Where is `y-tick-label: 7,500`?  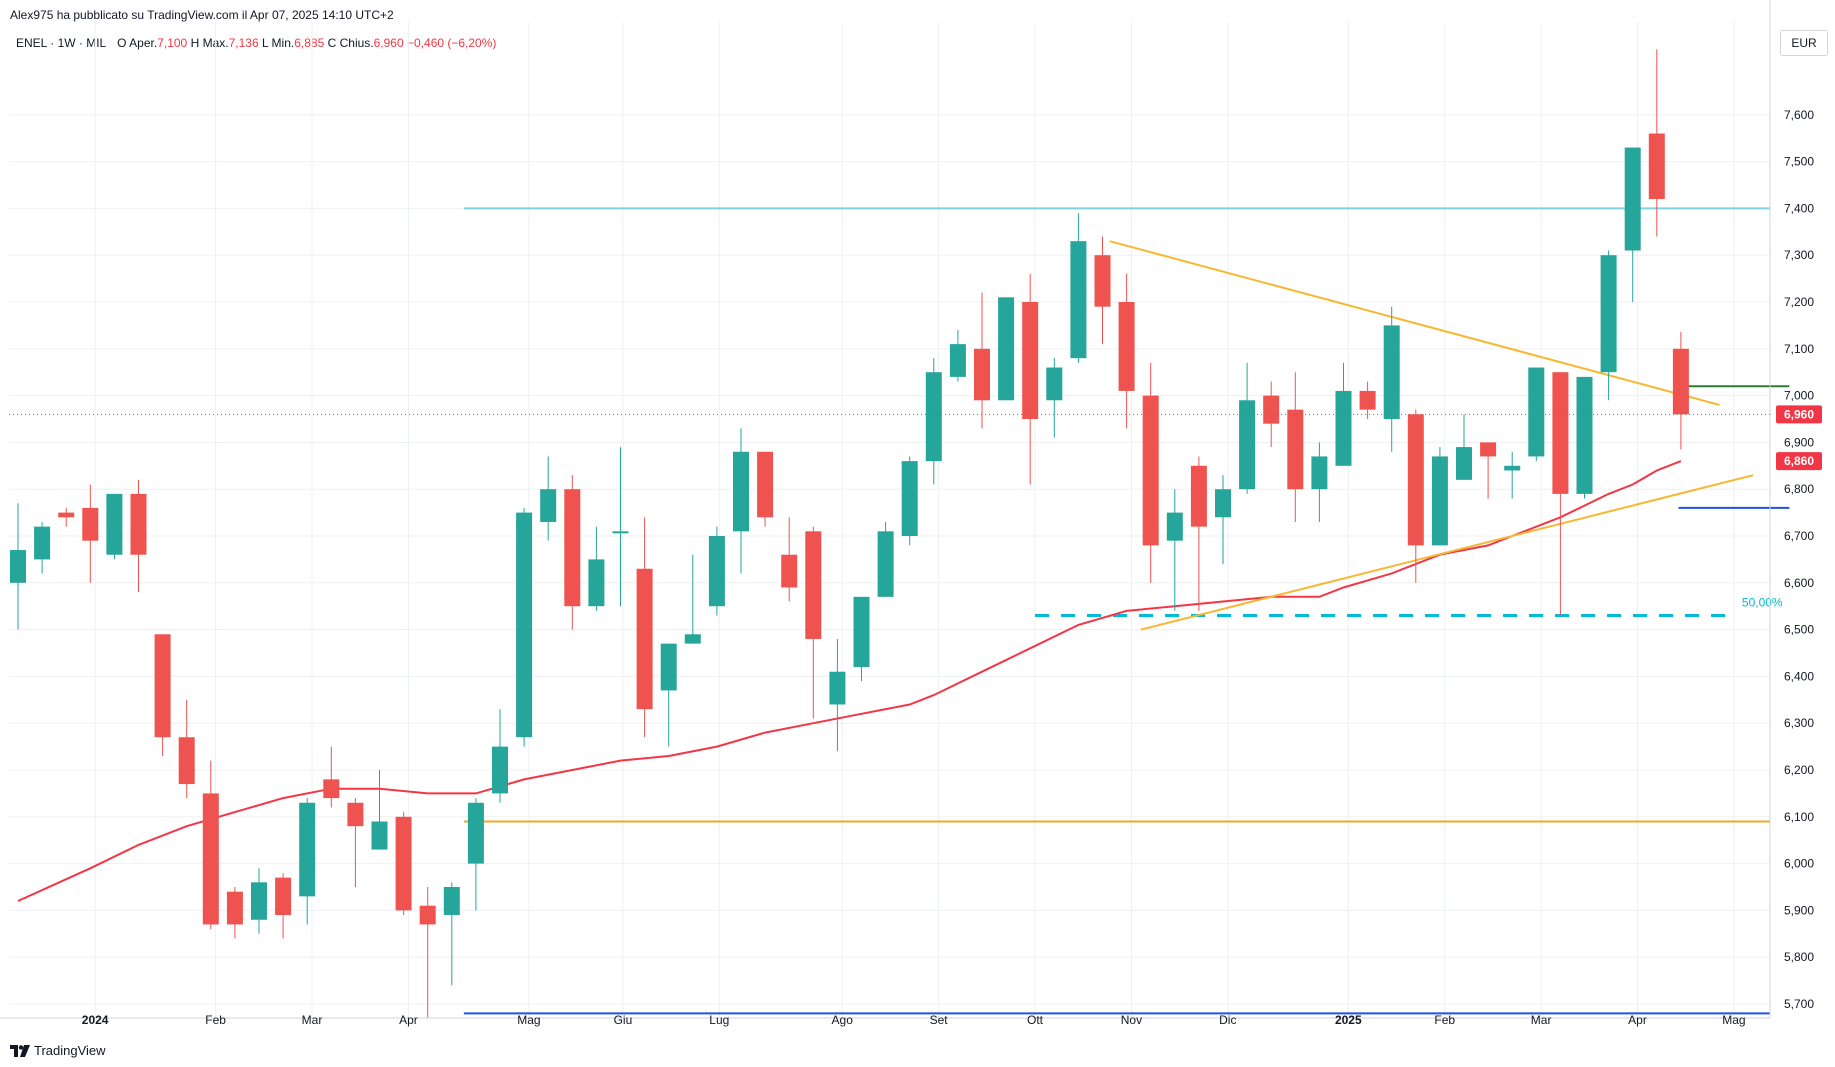
y-tick-label: 7,500 is located at coordinates (1799, 162).